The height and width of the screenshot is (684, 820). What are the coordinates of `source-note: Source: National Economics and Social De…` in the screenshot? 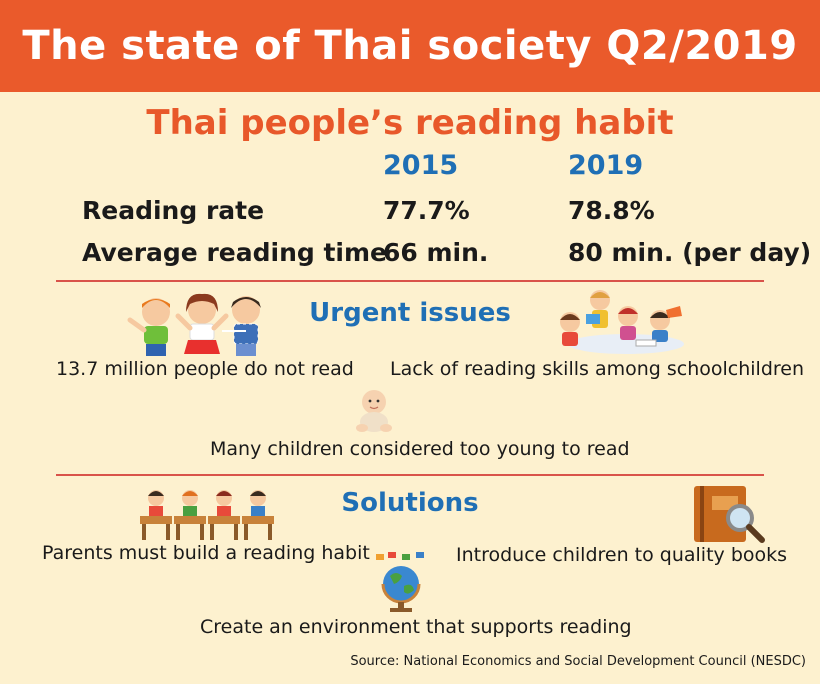 It's located at (578, 661).